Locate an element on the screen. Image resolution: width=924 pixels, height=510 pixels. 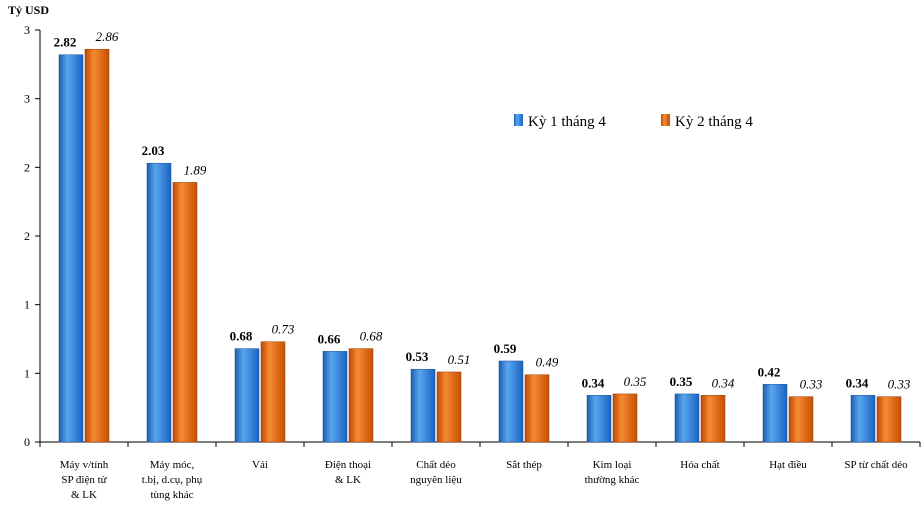
data-label-series-1: 0.42 is located at coordinates (769, 371).